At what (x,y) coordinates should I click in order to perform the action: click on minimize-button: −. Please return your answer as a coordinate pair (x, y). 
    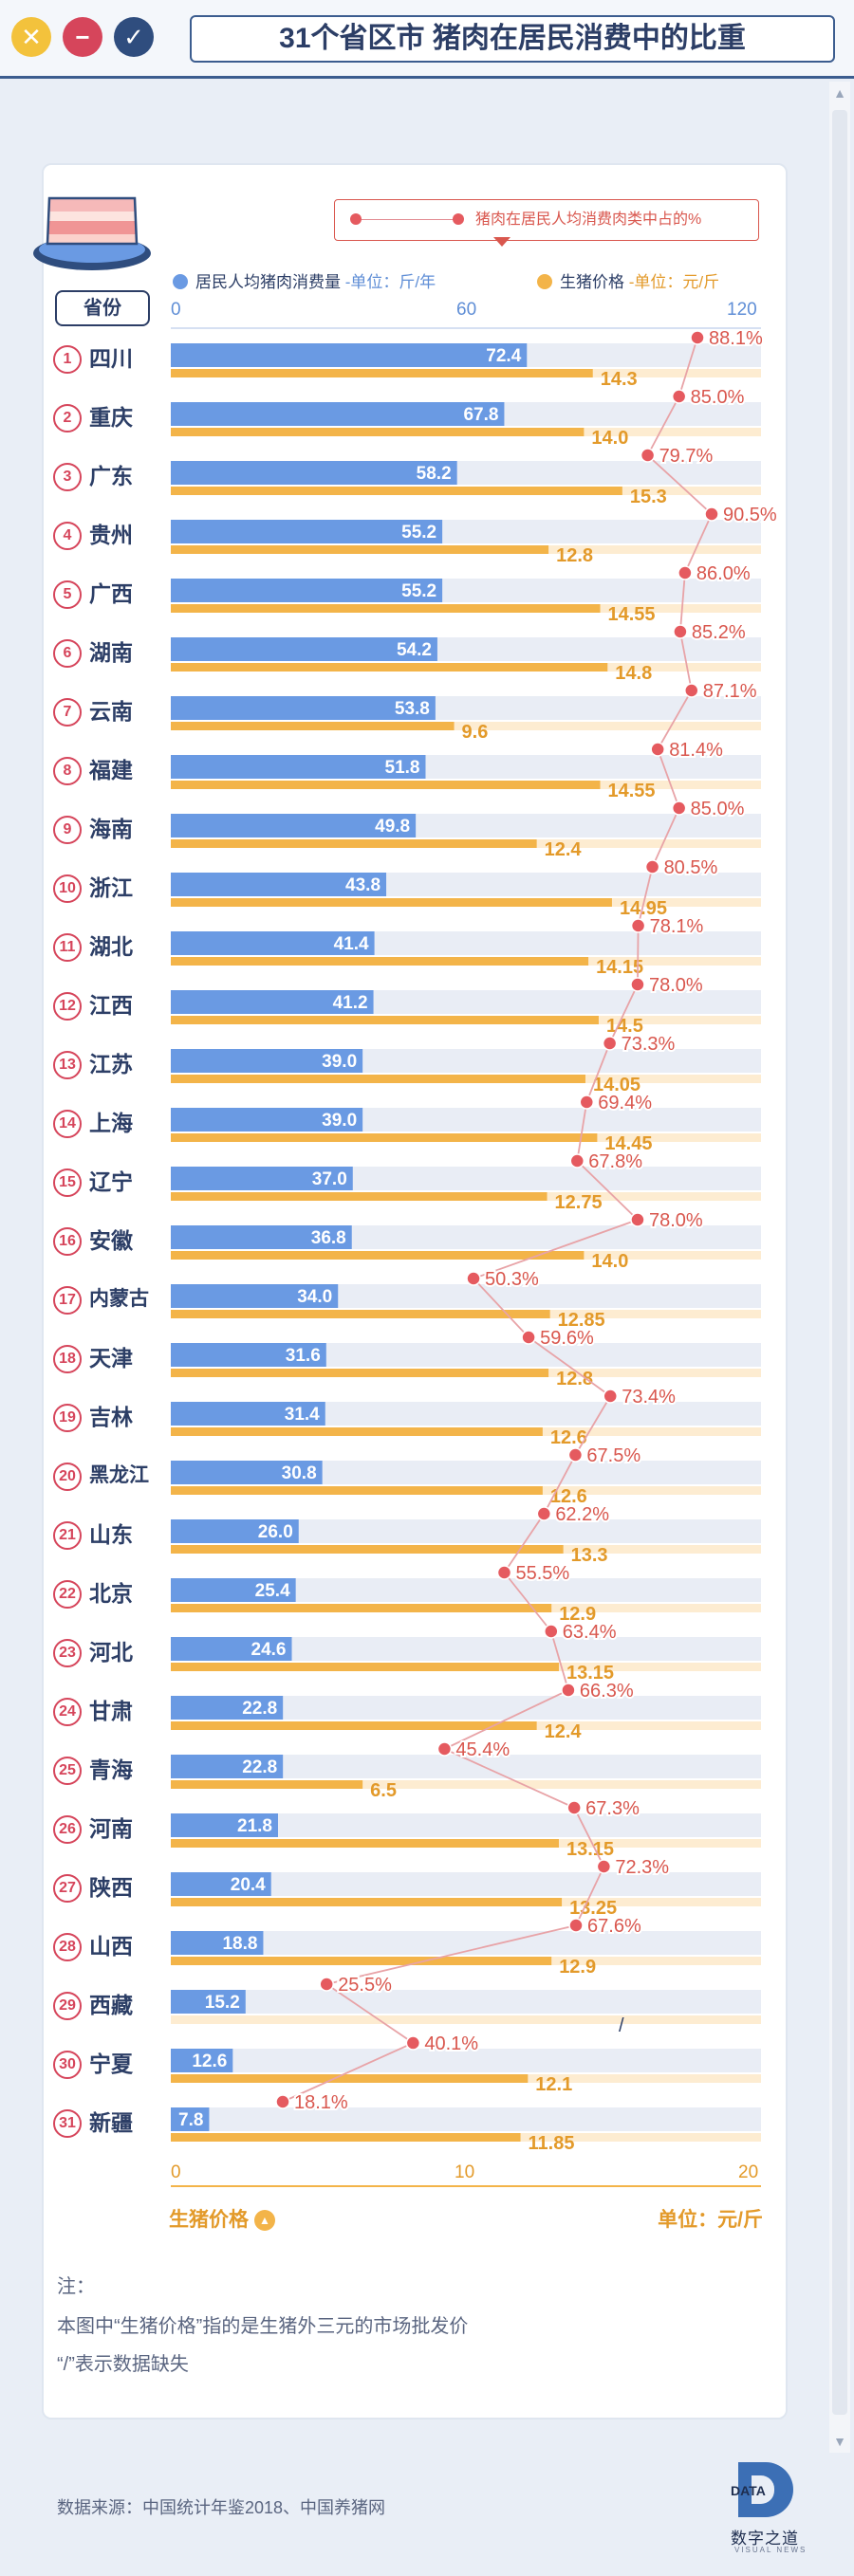
    Looking at the image, I should click on (83, 37).